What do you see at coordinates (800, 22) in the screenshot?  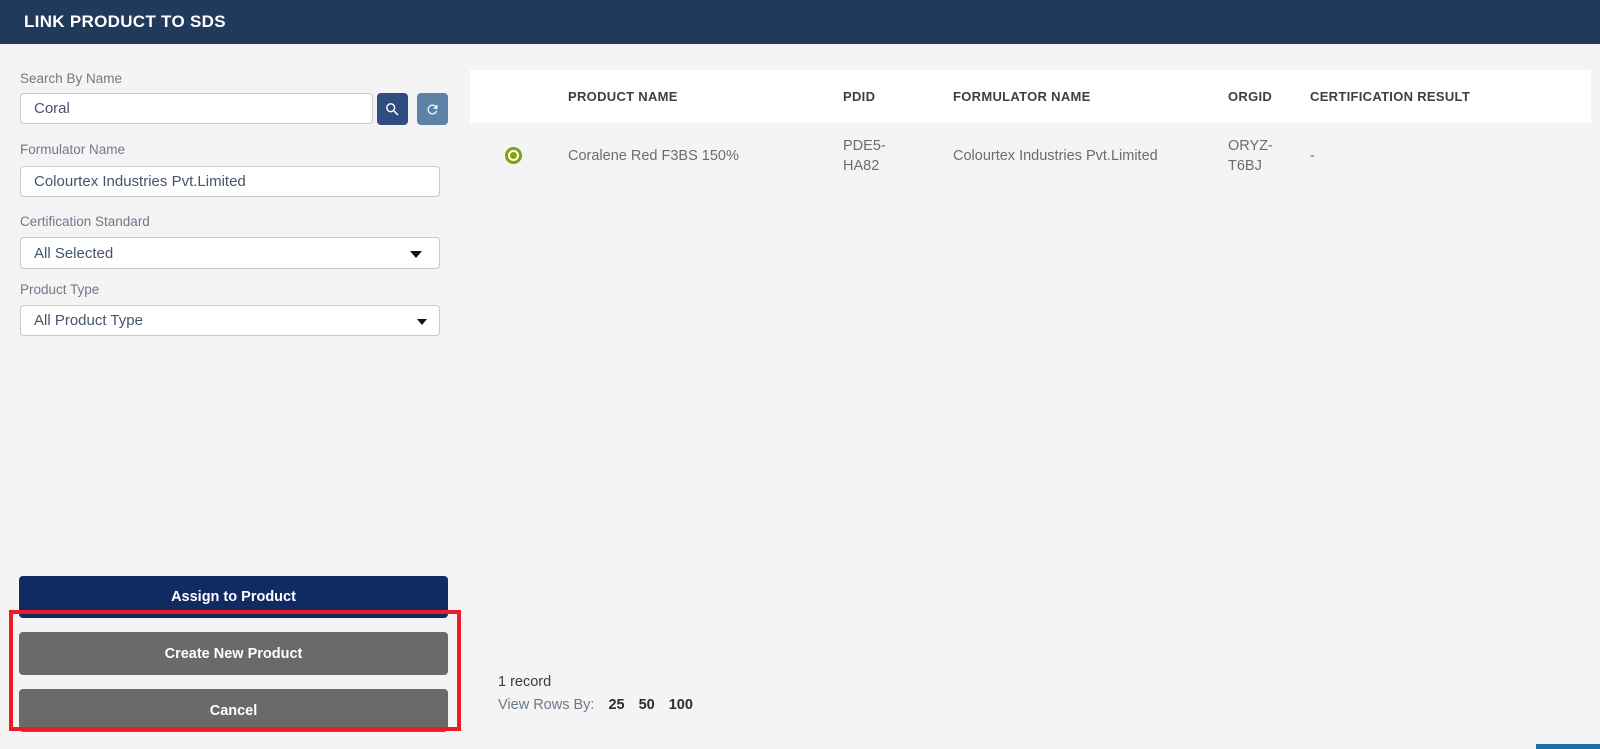 I see `topbar: LINK PRODUCT TO SDS` at bounding box center [800, 22].